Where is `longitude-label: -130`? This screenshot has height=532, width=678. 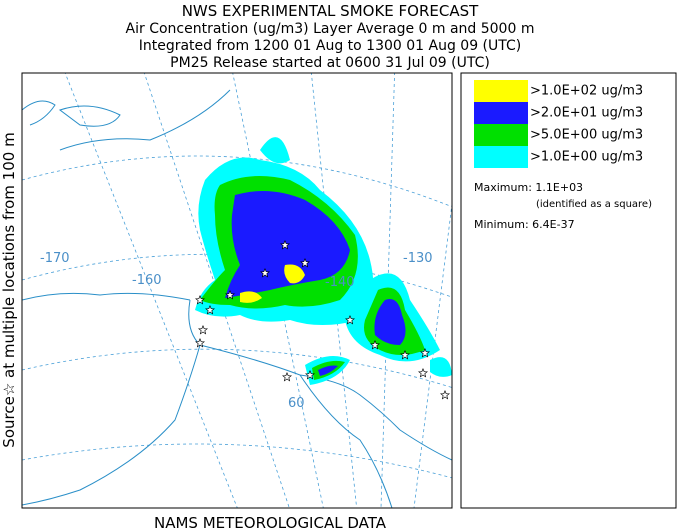 longitude-label: -130 is located at coordinates (418, 258).